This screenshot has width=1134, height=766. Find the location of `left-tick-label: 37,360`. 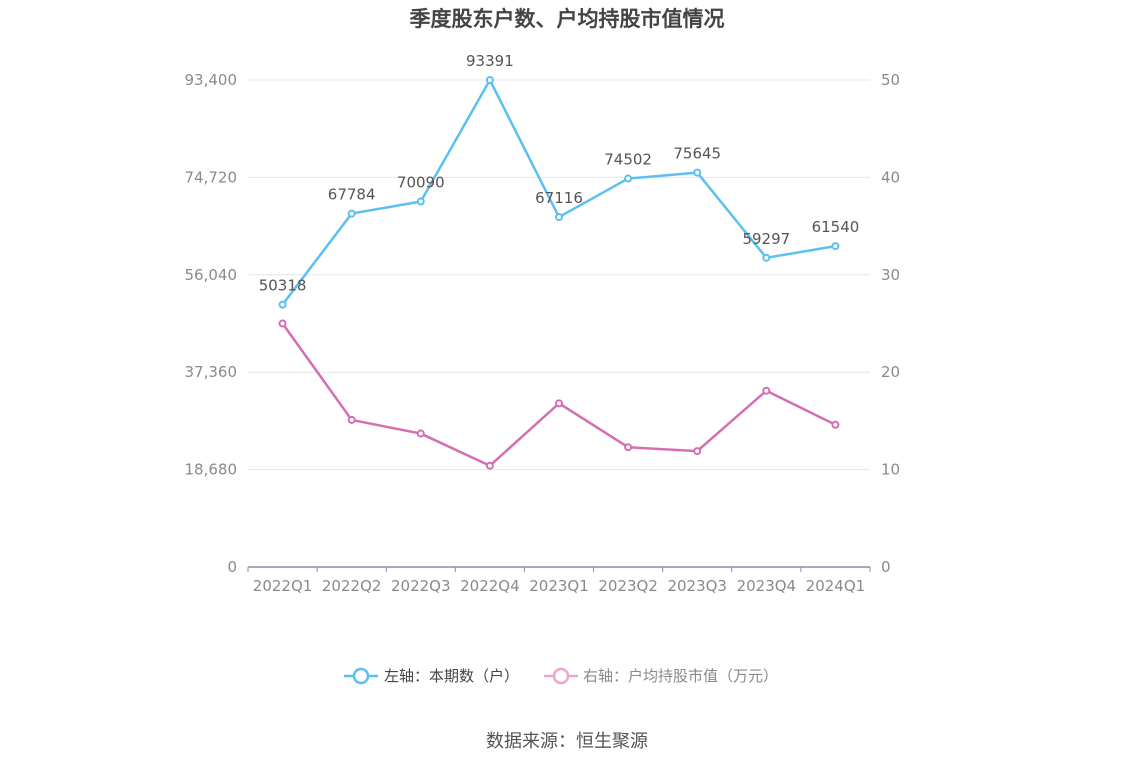

left-tick-label: 37,360 is located at coordinates (211, 372).